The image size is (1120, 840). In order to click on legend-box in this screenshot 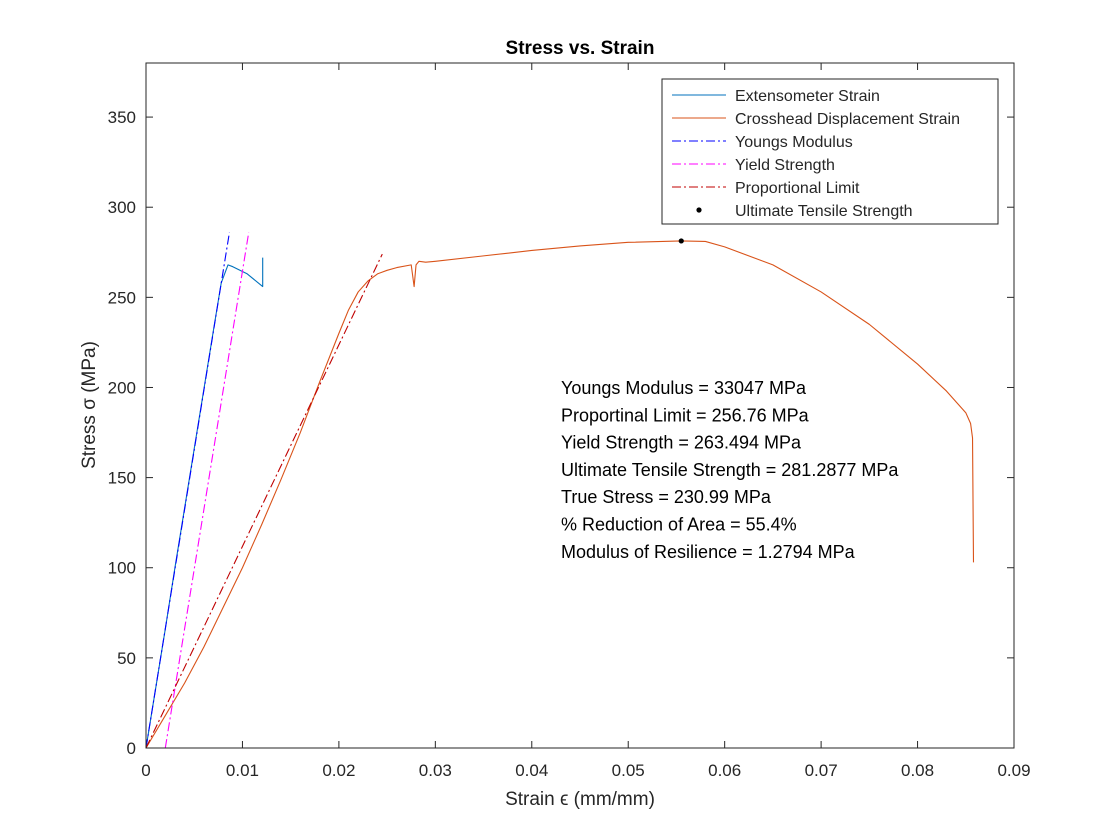, I will do `click(830, 151)`.